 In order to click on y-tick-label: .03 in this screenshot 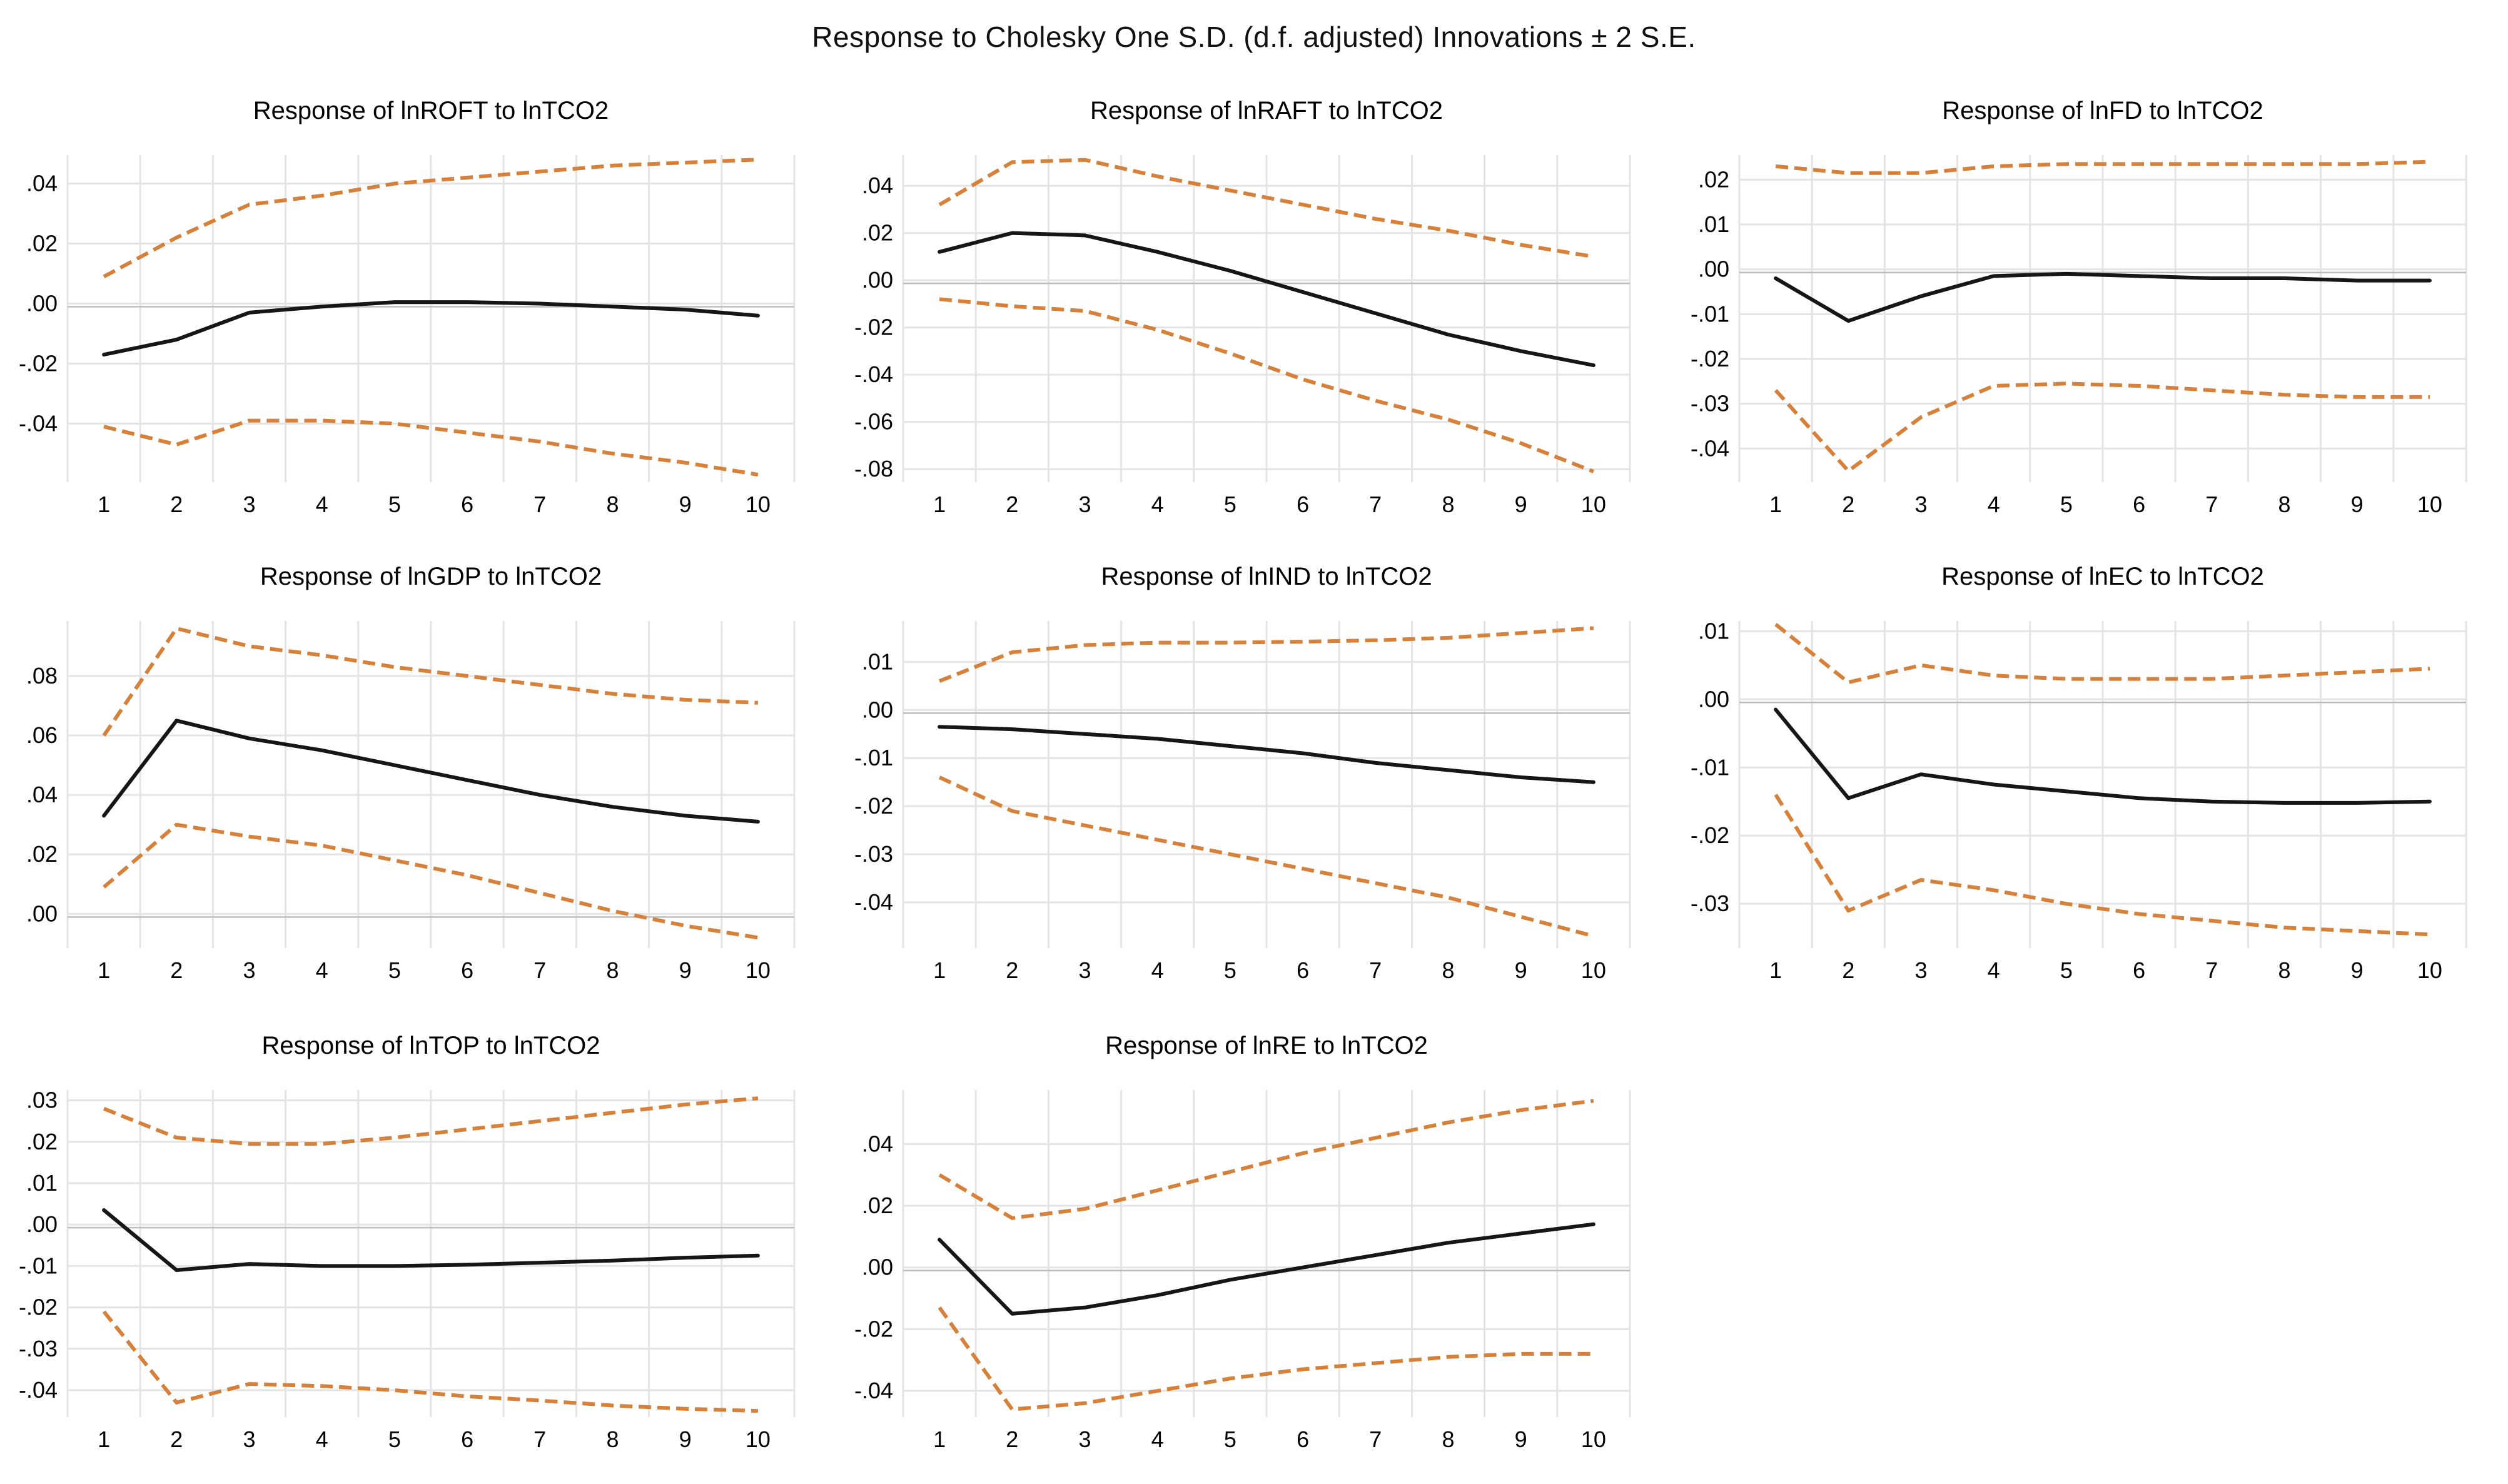, I will do `click(42, 1100)`.